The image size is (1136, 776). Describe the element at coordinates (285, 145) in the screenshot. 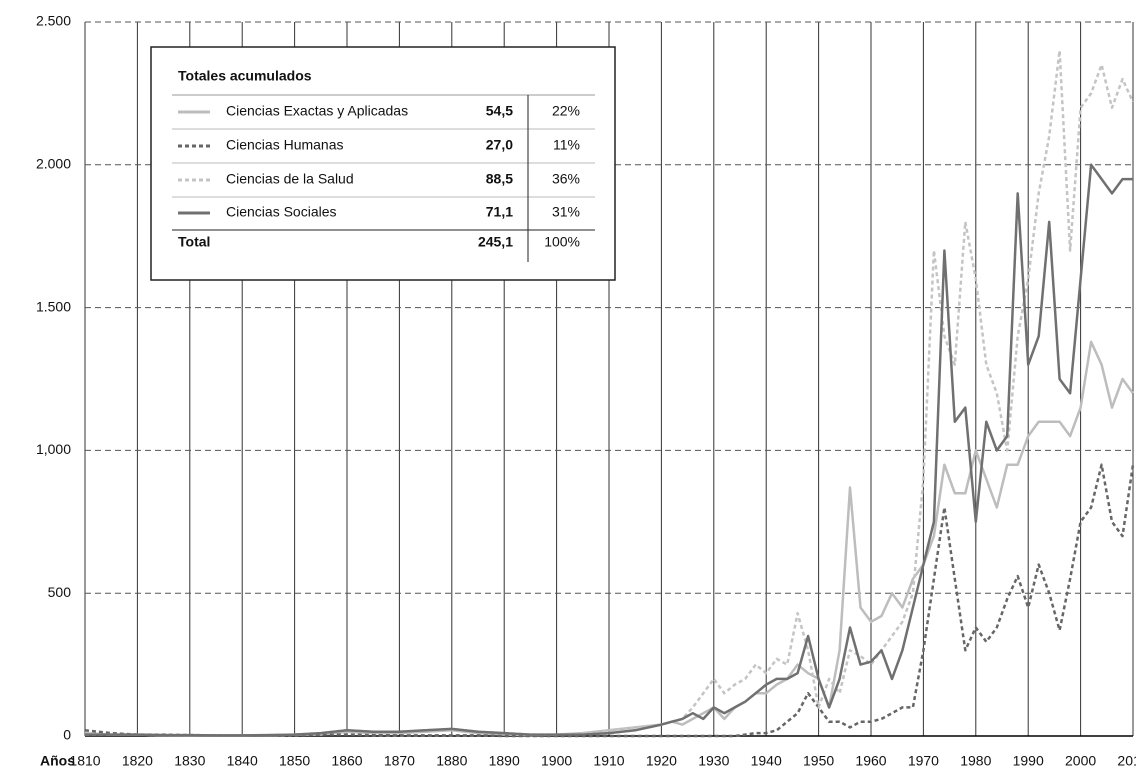

I see `legend-label: Ciencias Humanas` at that location.